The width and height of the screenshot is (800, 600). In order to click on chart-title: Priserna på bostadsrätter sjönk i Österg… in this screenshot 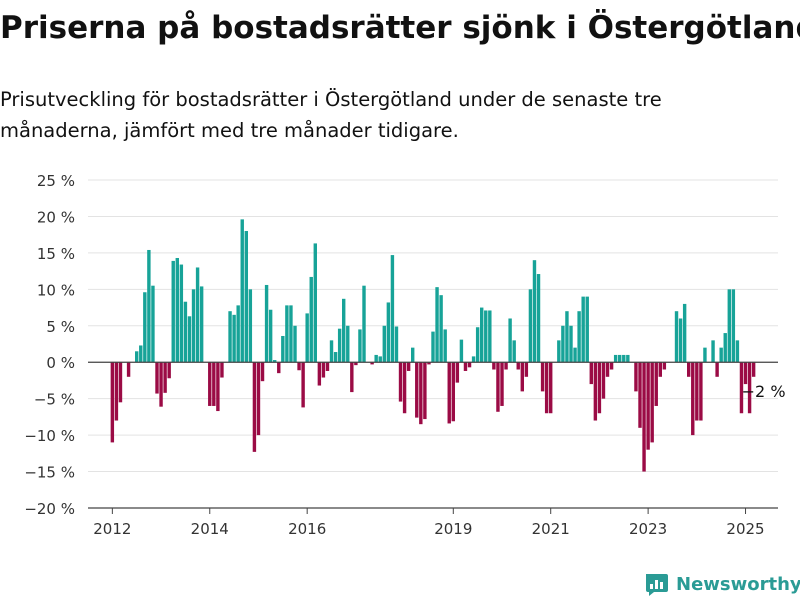, I will do `click(400, 28)`.